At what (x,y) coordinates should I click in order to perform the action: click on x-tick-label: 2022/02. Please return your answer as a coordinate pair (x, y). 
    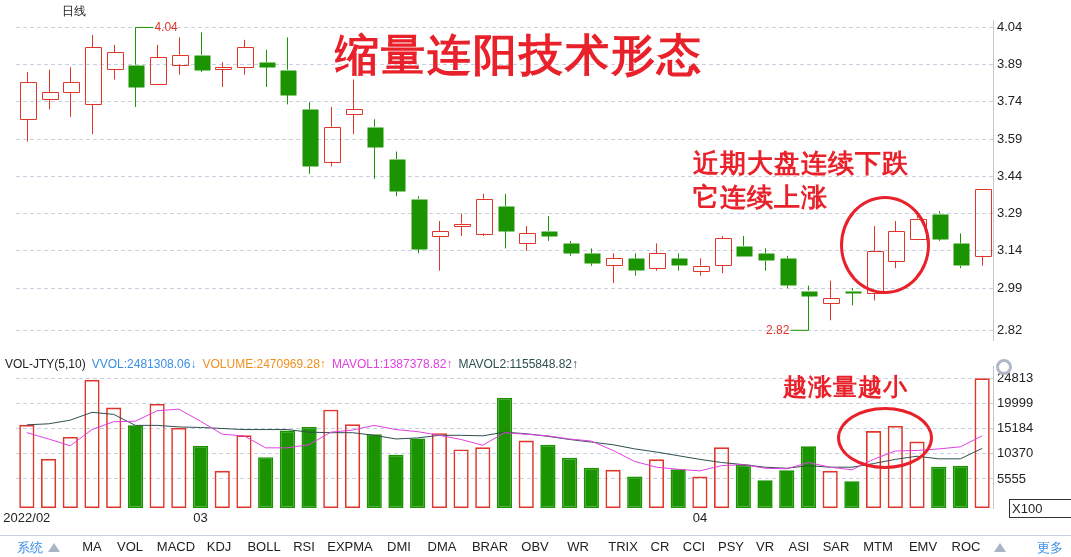
    Looking at the image, I should click on (27, 518).